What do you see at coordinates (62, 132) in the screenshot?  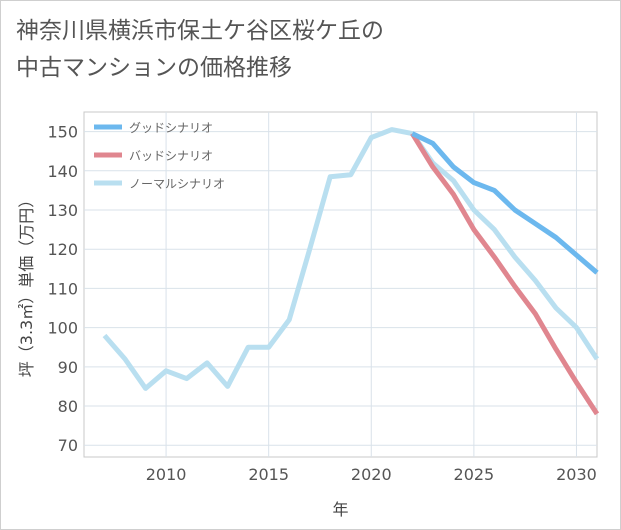 I see `y-tick-label: 150` at bounding box center [62, 132].